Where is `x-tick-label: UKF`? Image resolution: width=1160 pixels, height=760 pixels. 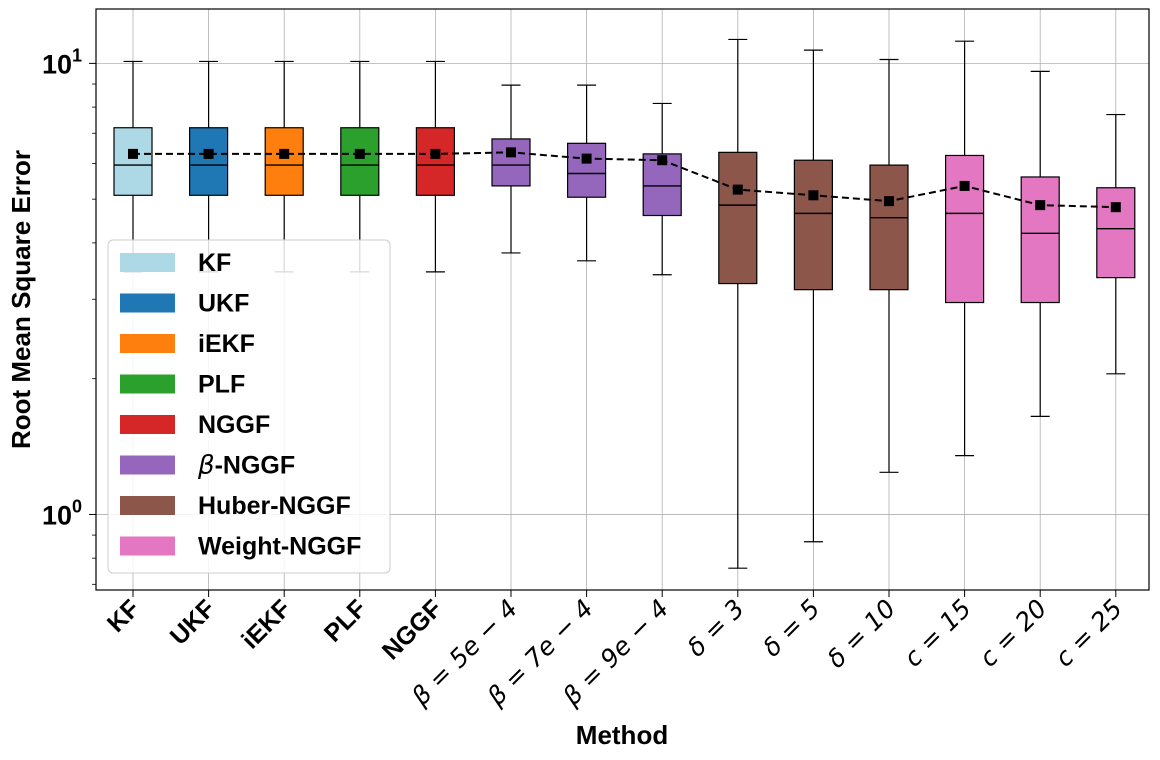 x-tick-label: UKF is located at coordinates (193, 622).